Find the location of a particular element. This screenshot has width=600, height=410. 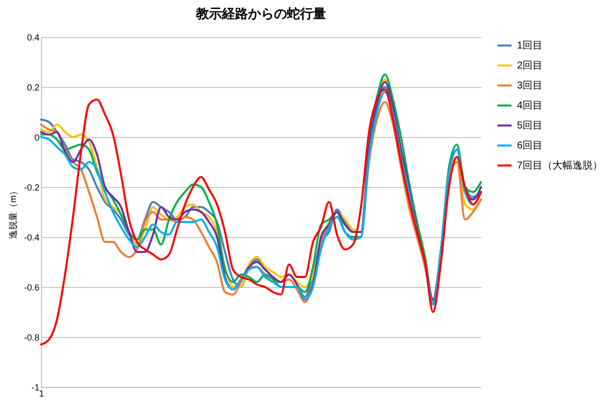

y-tick-label: 0.2 is located at coordinates (33, 87).